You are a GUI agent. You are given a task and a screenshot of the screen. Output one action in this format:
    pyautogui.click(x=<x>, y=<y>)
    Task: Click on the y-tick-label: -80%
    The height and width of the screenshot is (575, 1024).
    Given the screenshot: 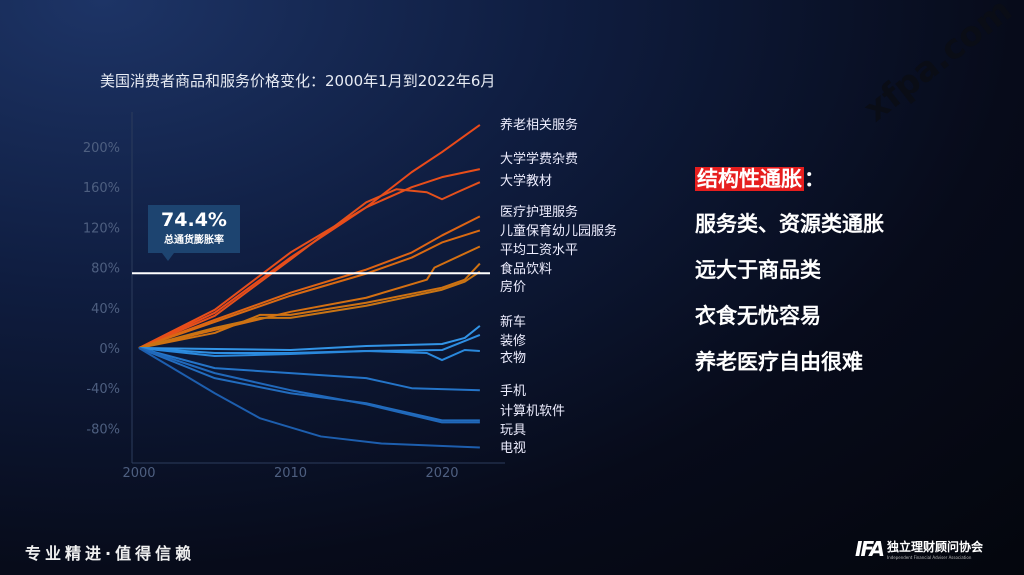 What is the action you would take?
    pyautogui.click(x=103, y=429)
    